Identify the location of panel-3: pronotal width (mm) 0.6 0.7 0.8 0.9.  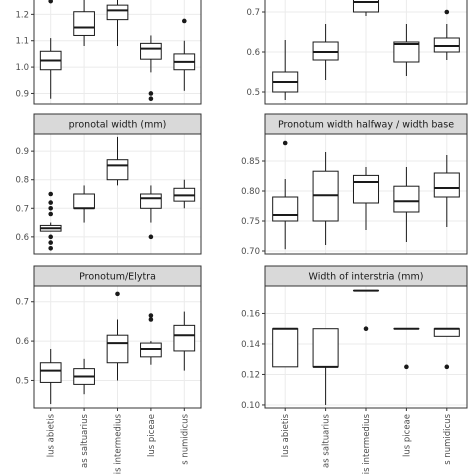
(108, 184).